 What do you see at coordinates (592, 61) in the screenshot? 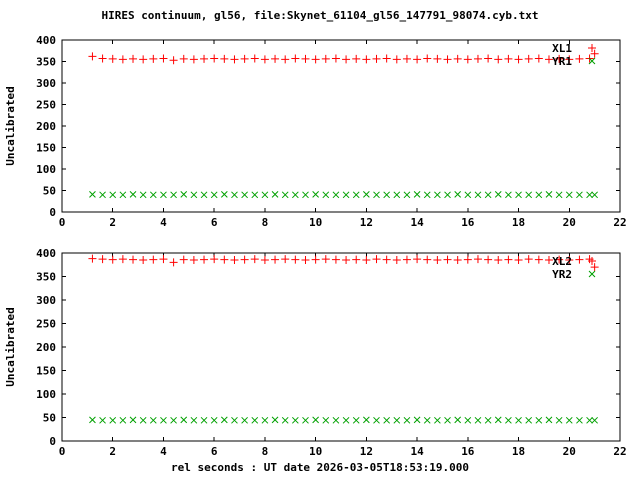
I see `legend-marker-YR1` at bounding box center [592, 61].